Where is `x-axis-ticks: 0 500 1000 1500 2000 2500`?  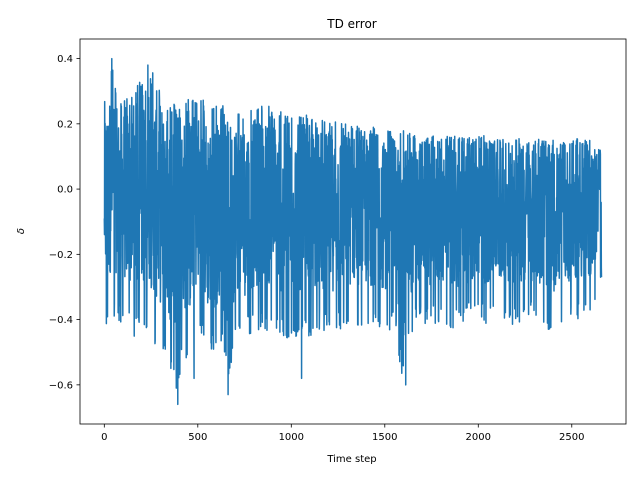 x-axis-ticks: 0 500 1000 1500 2000 2500 is located at coordinates (343, 433).